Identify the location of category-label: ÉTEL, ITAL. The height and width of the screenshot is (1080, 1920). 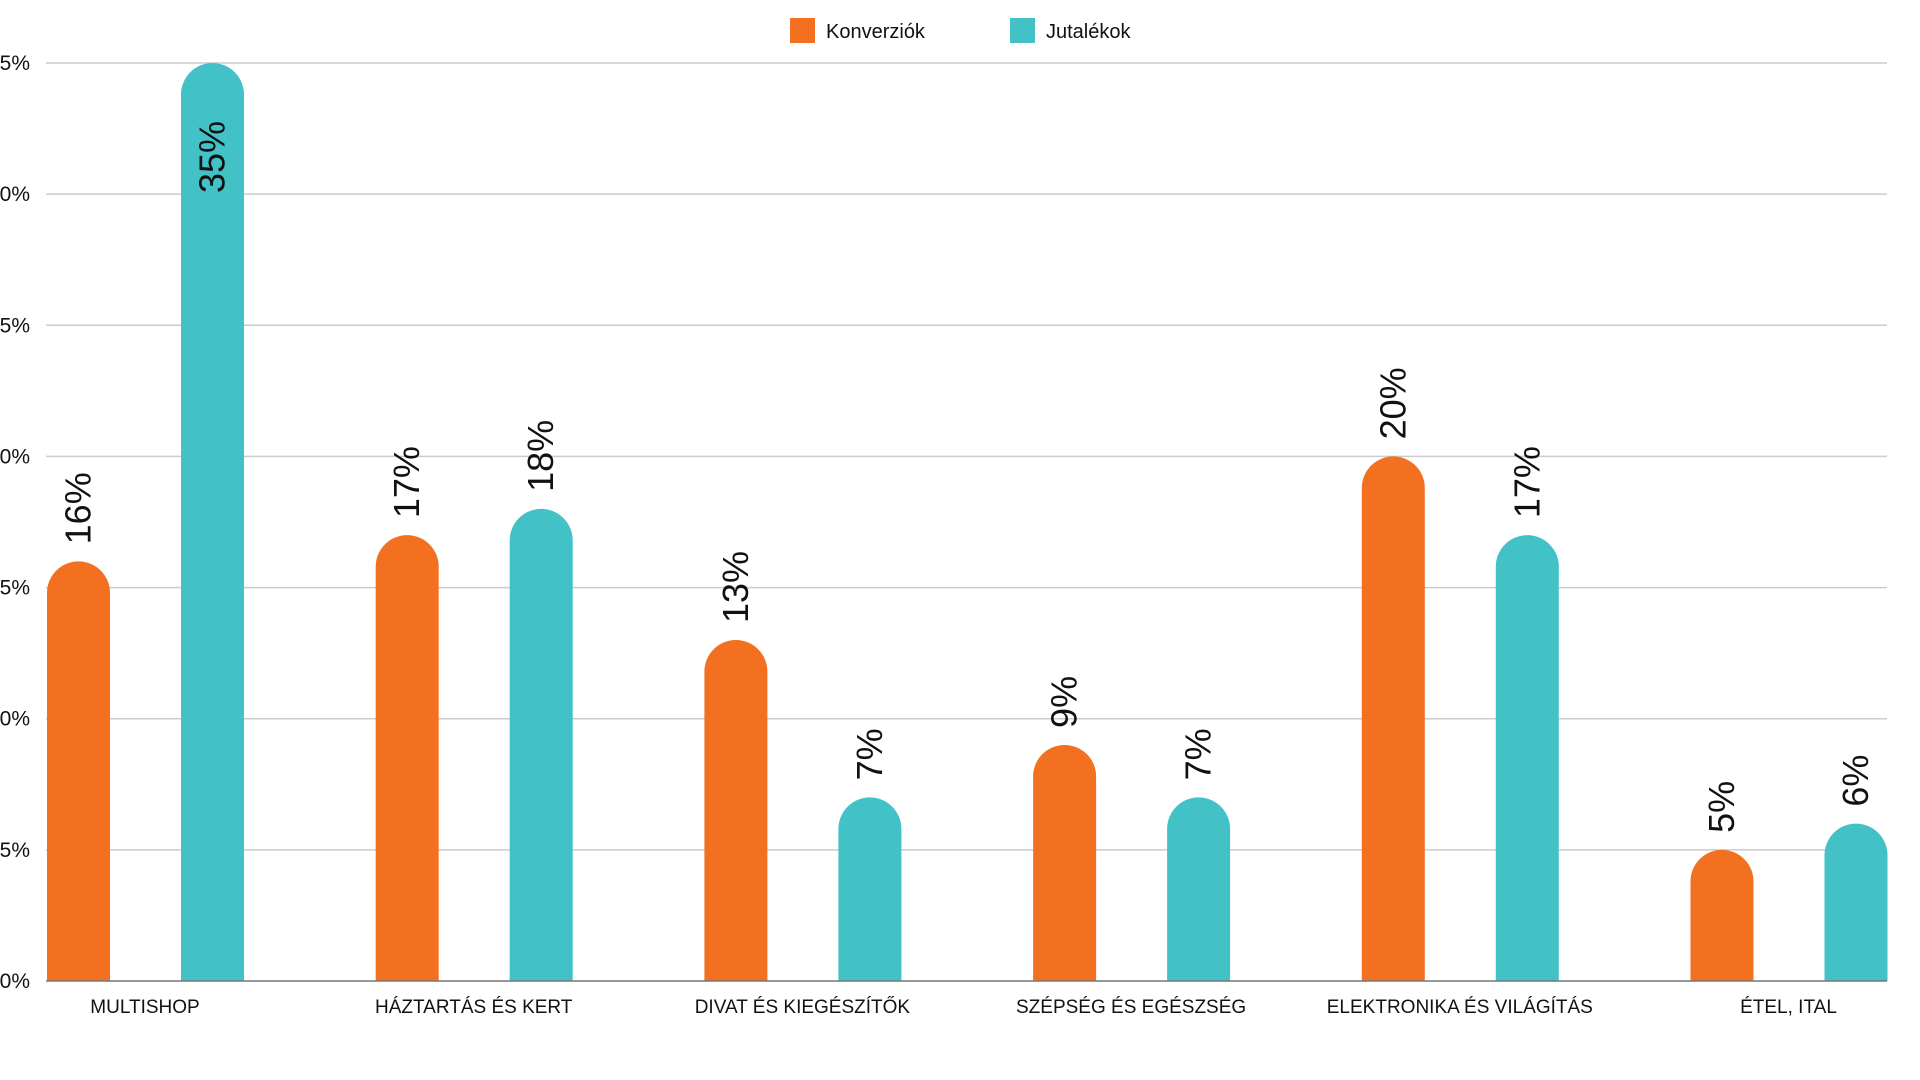
(1788, 1007).